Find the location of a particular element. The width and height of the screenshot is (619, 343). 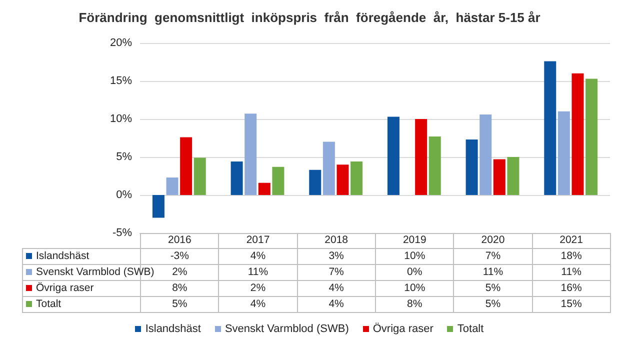

y-tick-label: 15% is located at coordinates (121, 81).